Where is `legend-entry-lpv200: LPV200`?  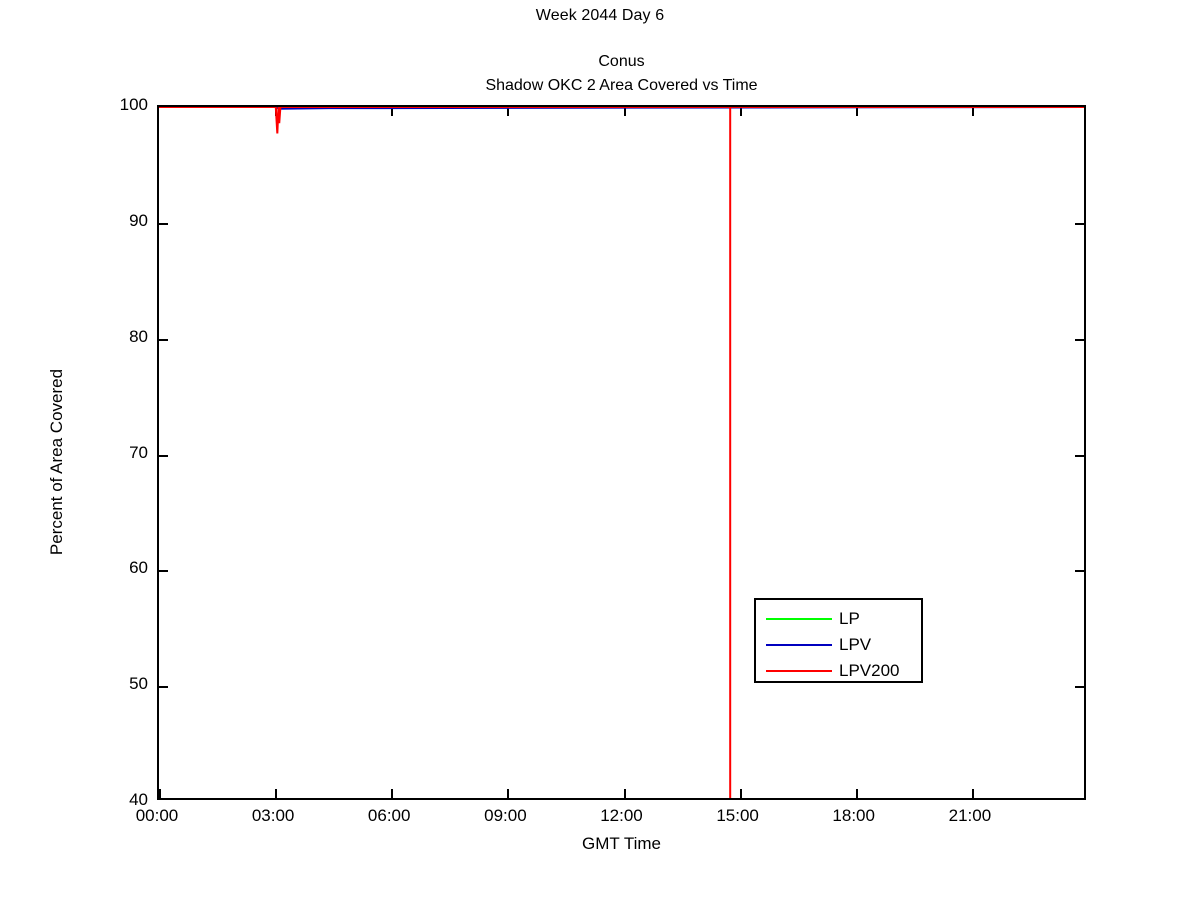 legend-entry-lpv200: LPV200 is located at coordinates (838, 671).